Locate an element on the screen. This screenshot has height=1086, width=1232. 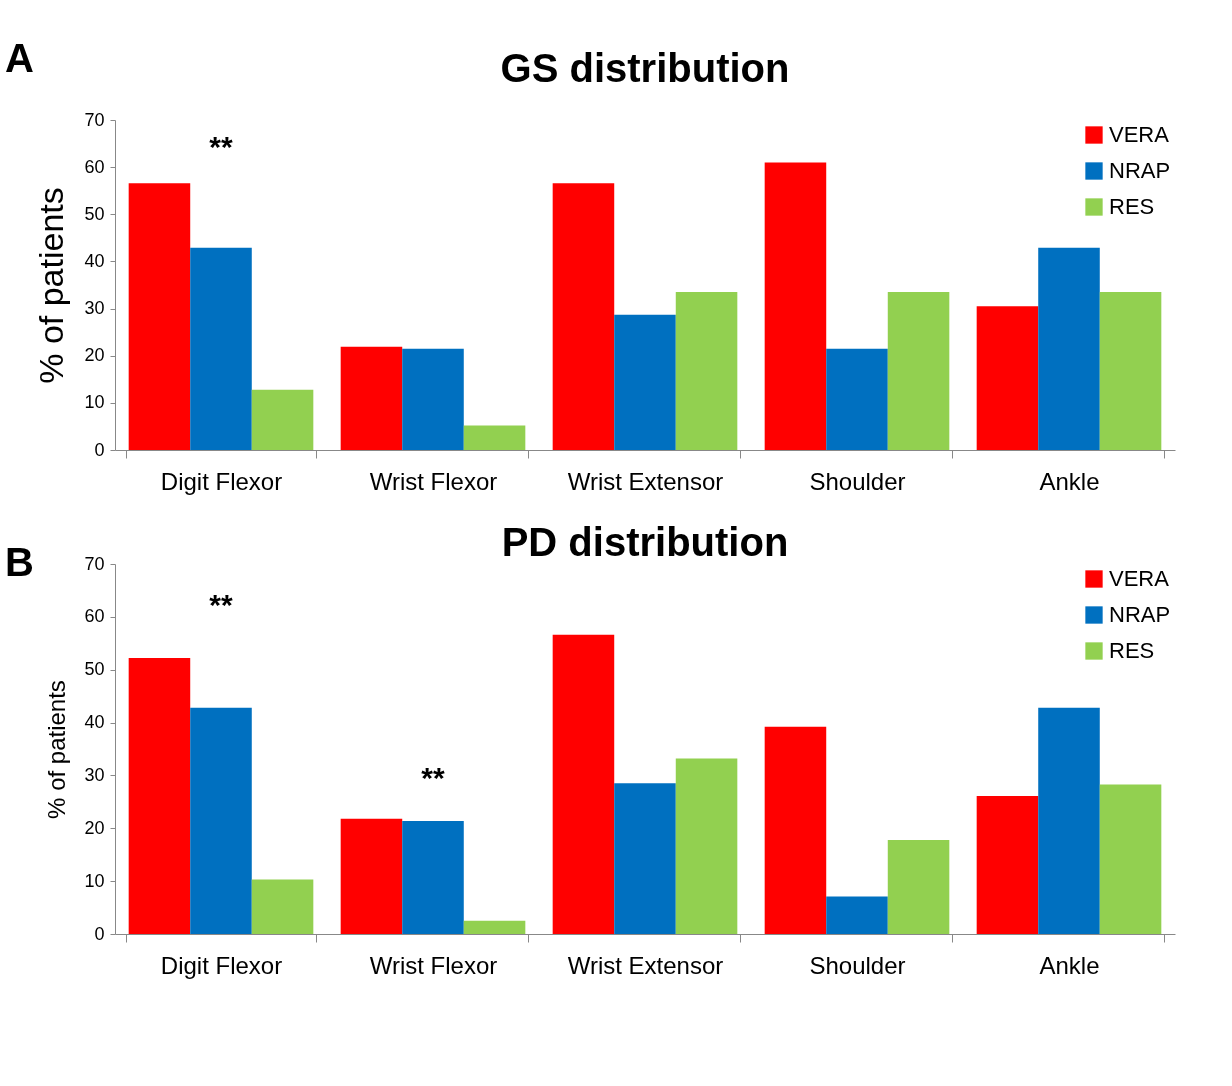
chart-title: GS distribution is located at coordinates (645, 68).